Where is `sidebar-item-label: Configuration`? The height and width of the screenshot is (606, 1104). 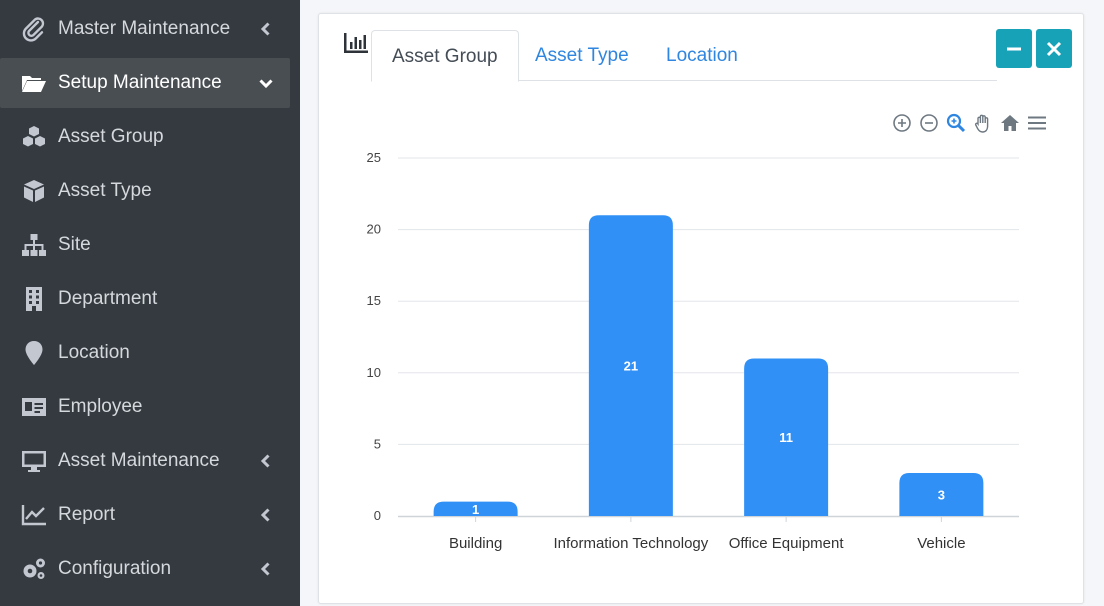
sidebar-item-label: Configuration is located at coordinates (115, 568).